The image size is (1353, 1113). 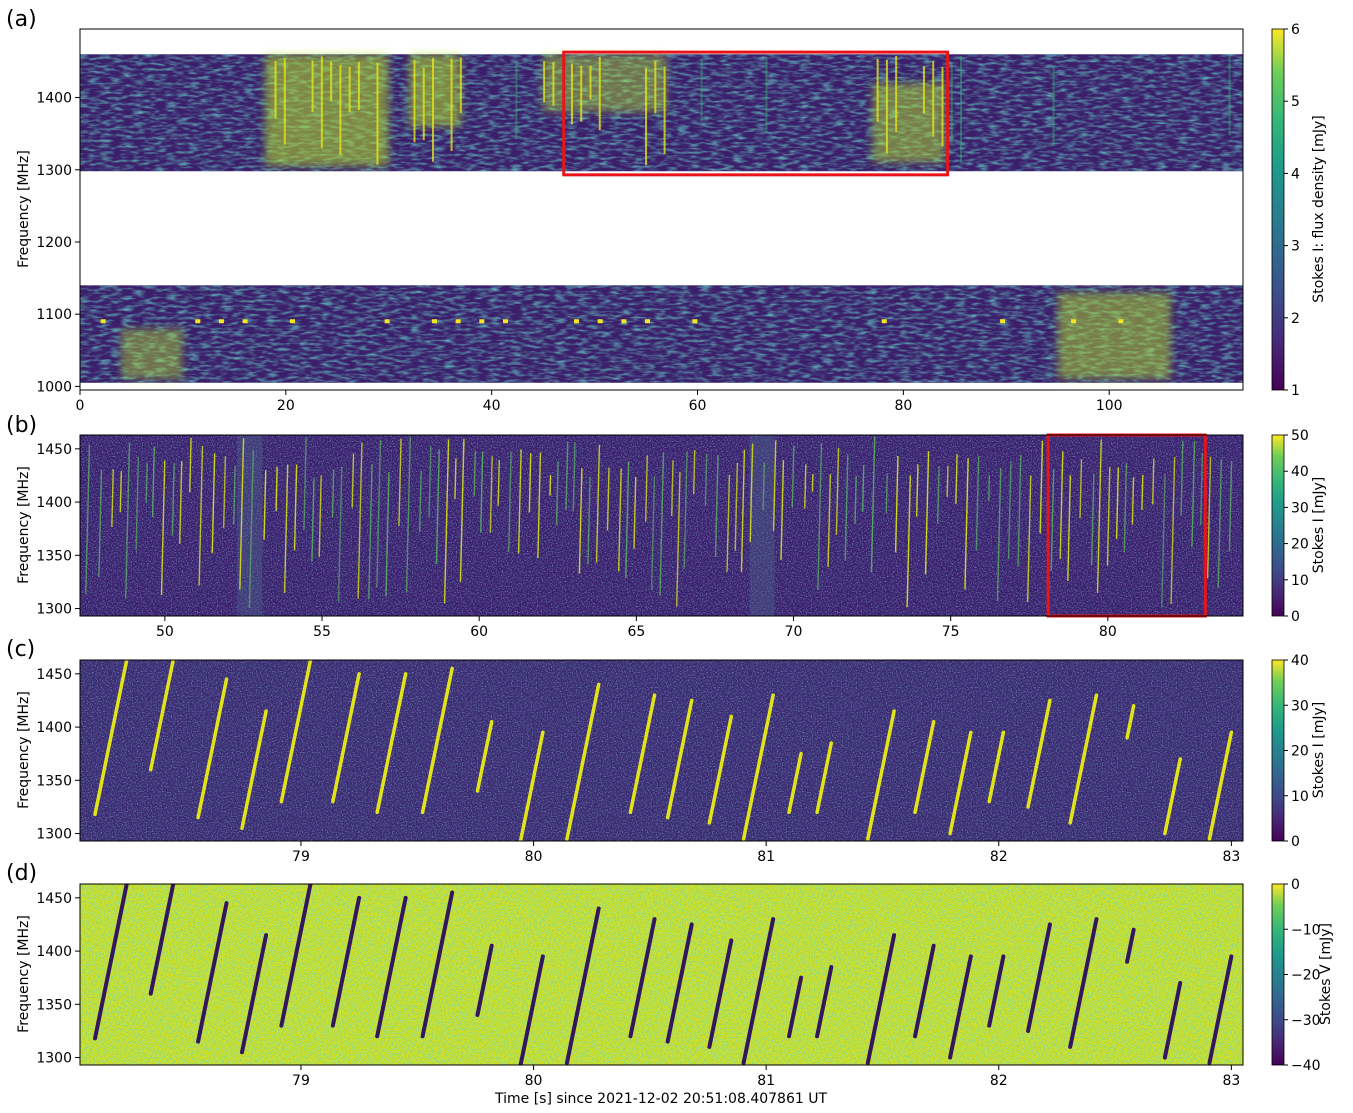 I want to click on panel-d-plot-area, so click(x=661, y=974).